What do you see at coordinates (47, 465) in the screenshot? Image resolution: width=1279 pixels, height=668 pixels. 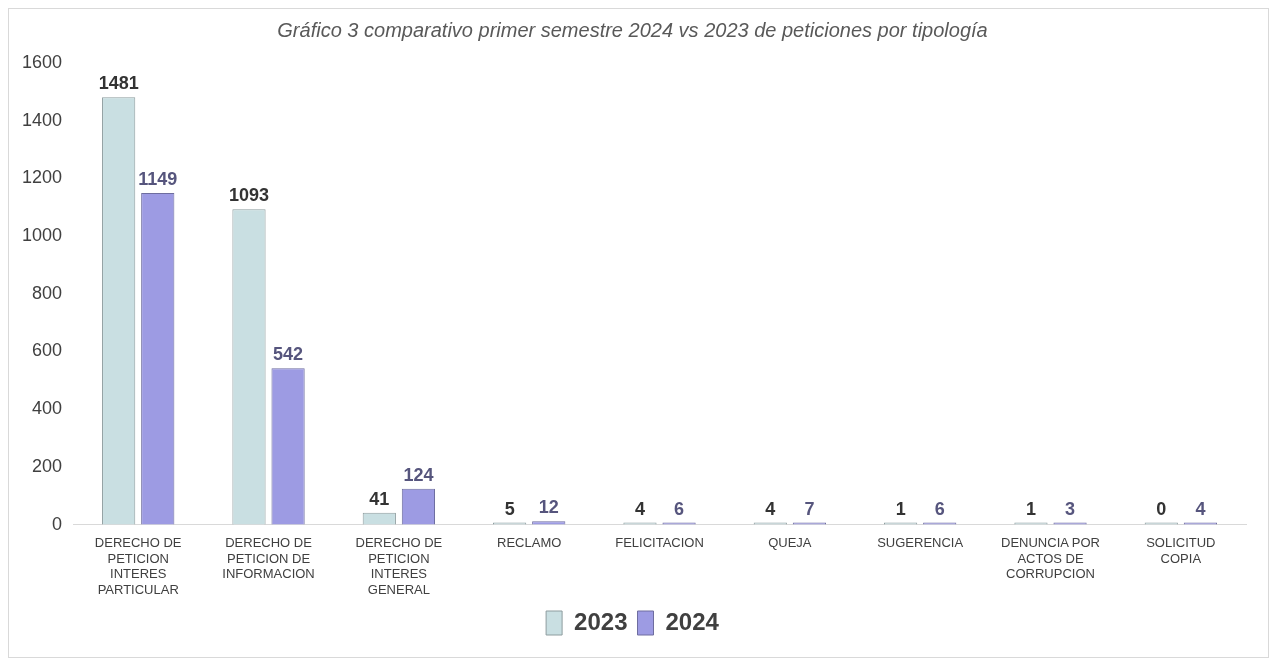 I see `y-tick-label: 200` at bounding box center [47, 465].